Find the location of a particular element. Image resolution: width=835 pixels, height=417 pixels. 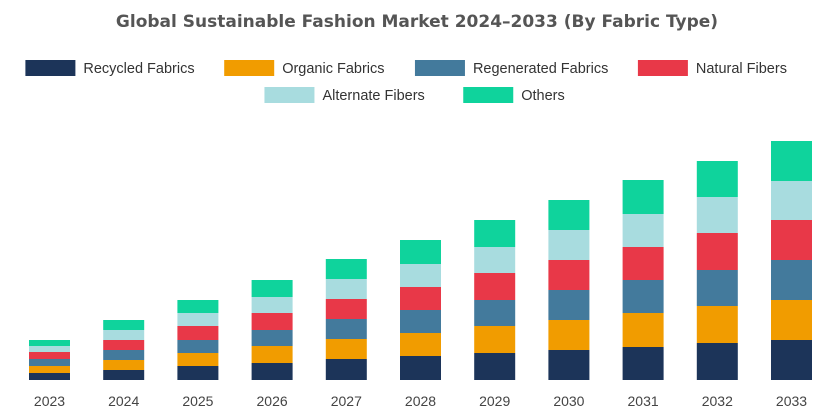

x-tick-label-2028: 2028 is located at coordinates (420, 401).